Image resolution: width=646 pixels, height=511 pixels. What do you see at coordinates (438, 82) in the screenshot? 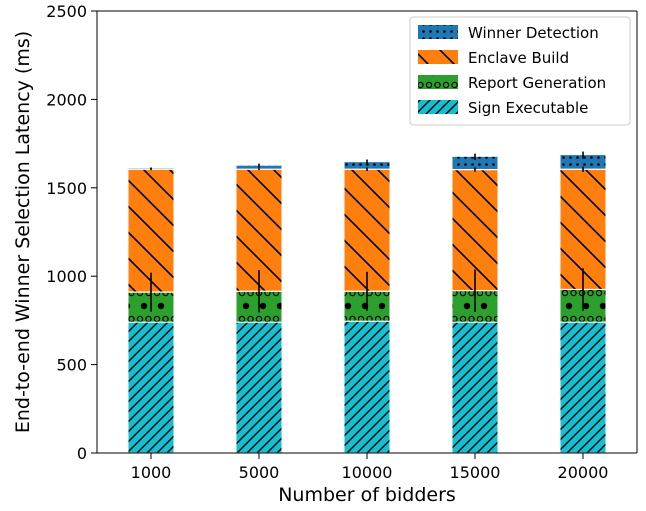
I see `legend-swatch-hatch-report-generation` at bounding box center [438, 82].